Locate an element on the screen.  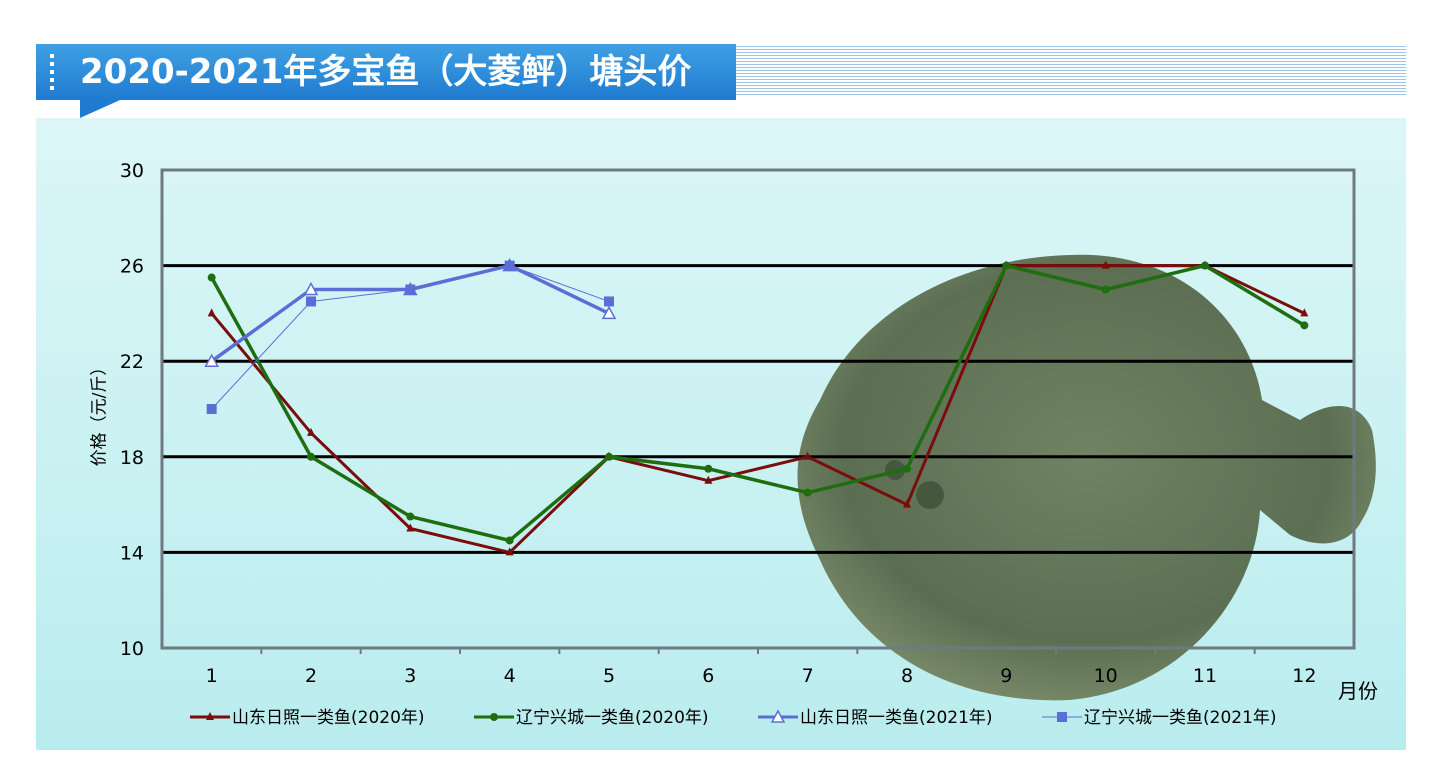
x-tick-label: 9 is located at coordinates (1006, 676).